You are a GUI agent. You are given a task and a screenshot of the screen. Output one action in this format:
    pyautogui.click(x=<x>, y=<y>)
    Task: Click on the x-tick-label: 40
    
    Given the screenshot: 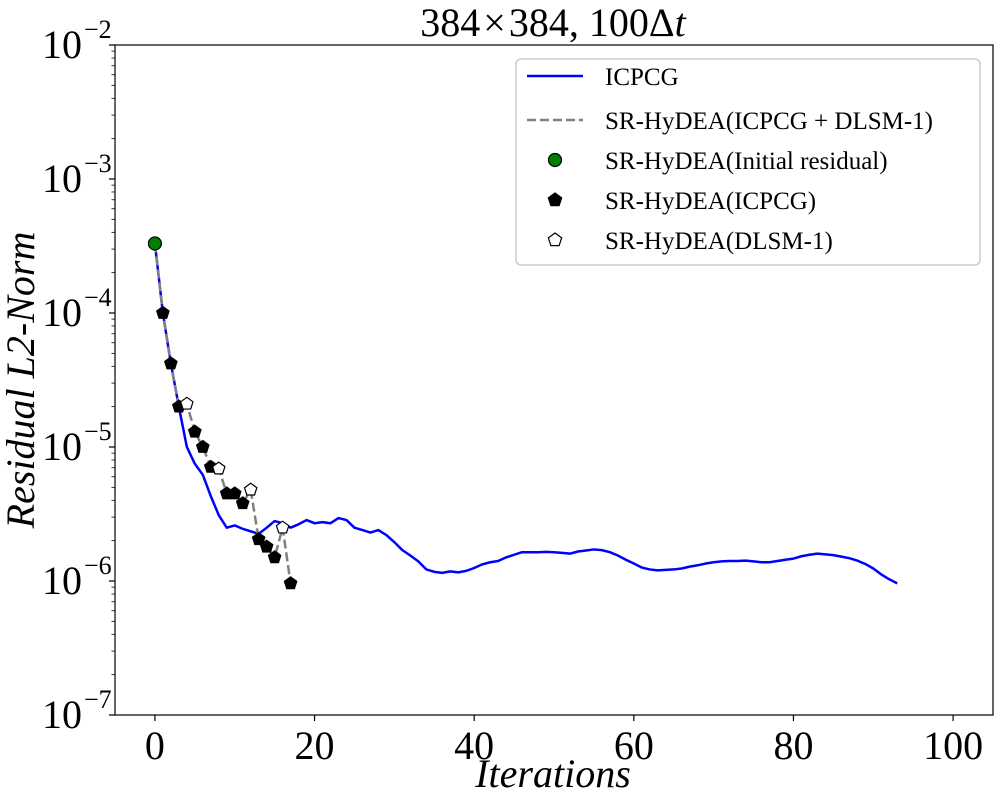 What is the action you would take?
    pyautogui.click(x=474, y=745)
    